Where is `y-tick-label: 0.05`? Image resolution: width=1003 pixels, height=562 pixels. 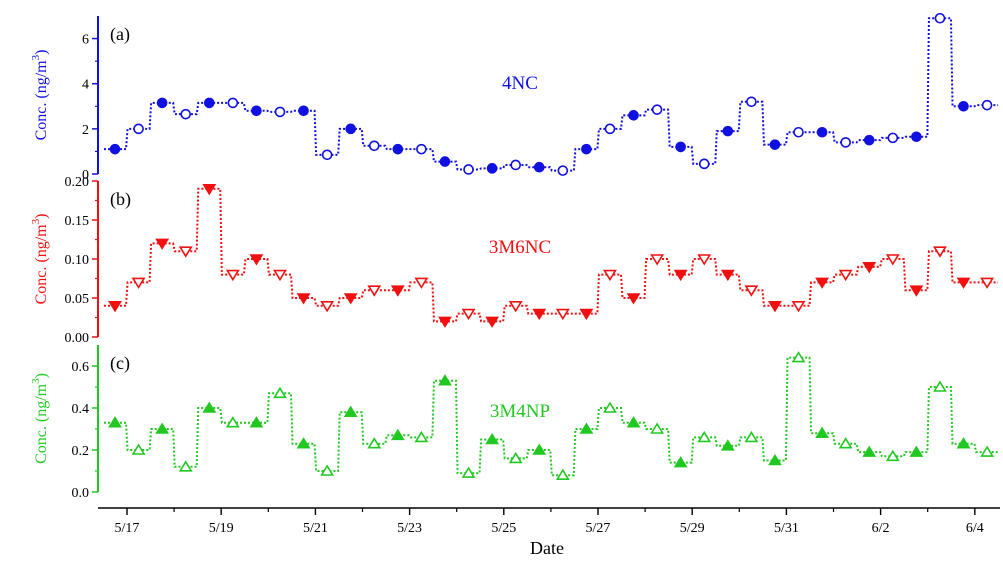 y-tick-label: 0.05 is located at coordinates (77, 299).